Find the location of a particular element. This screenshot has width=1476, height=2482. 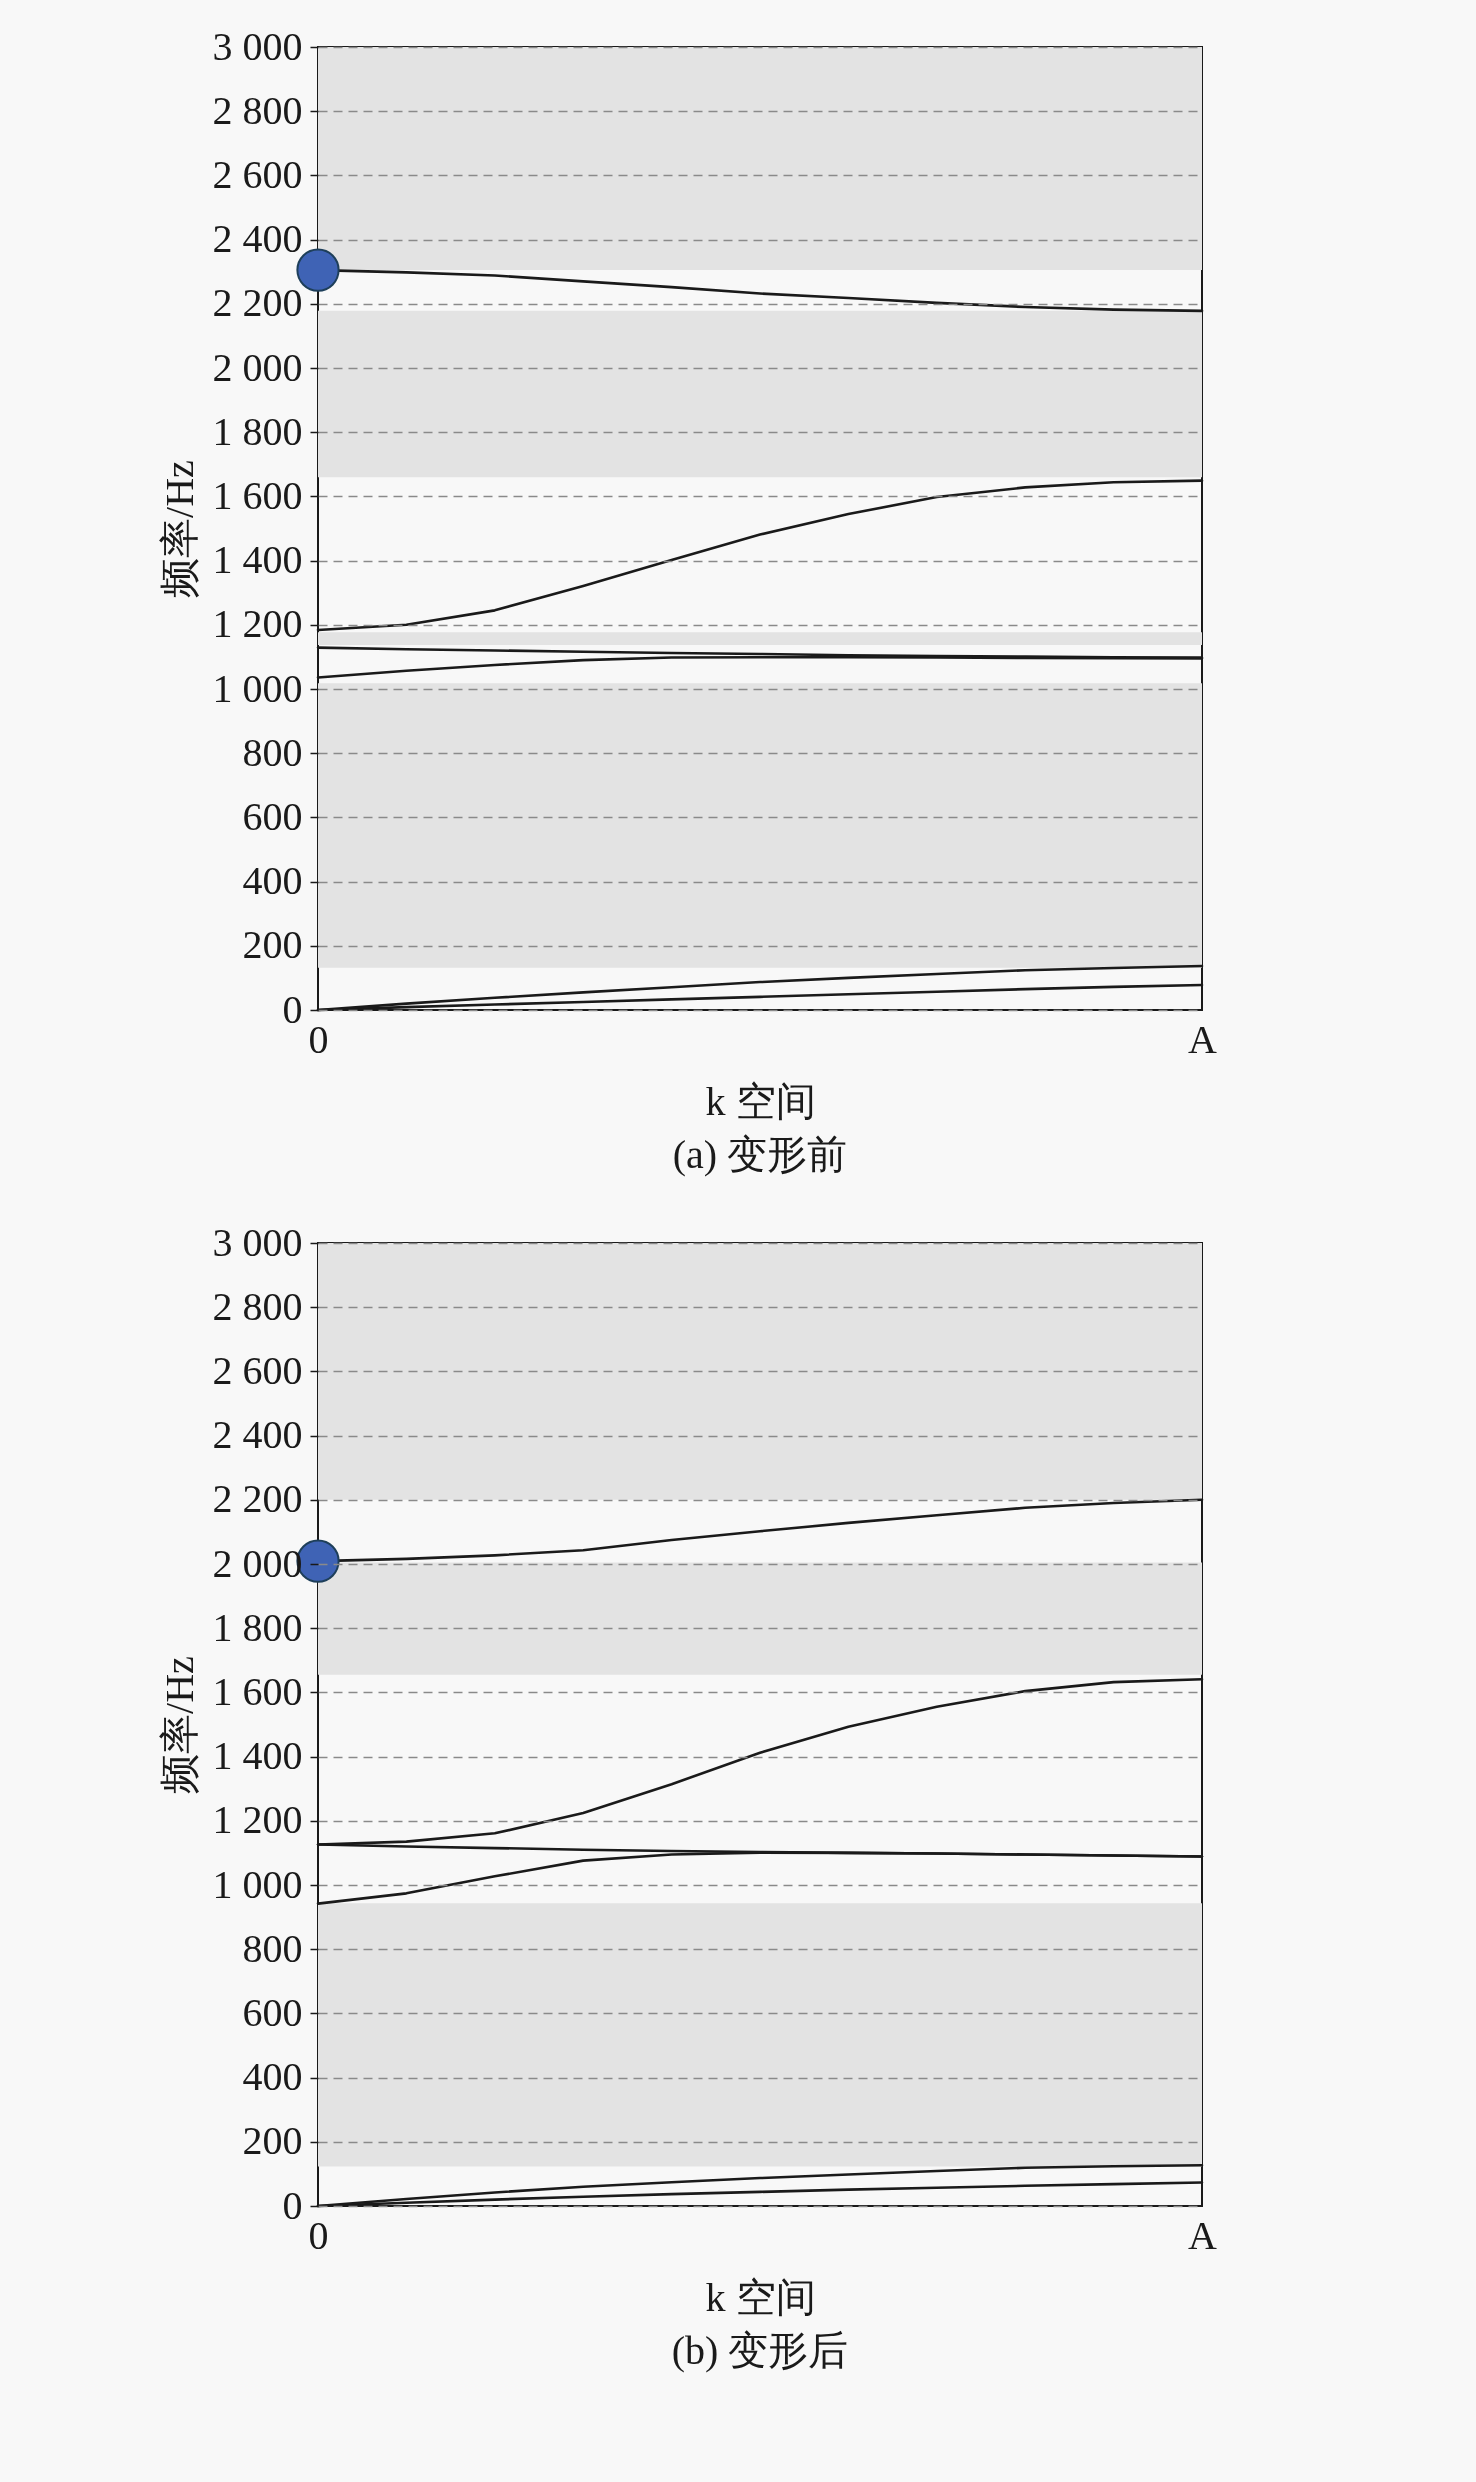

y-tick-label: 2 000 is located at coordinates (257, 367).